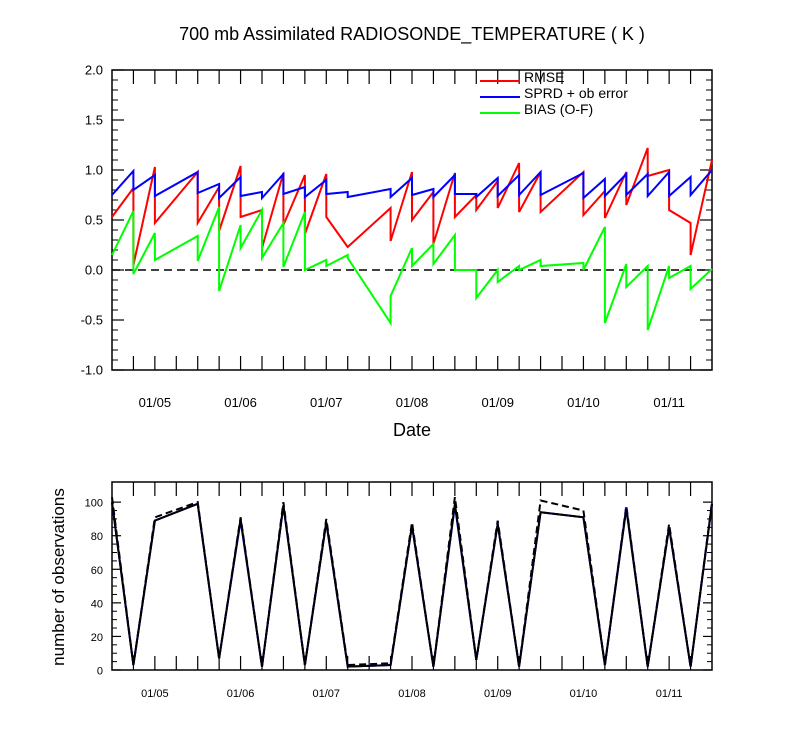 The image size is (800, 750). What do you see at coordinates (92, 370) in the screenshot?
I see `y-tick-label: -1.0` at bounding box center [92, 370].